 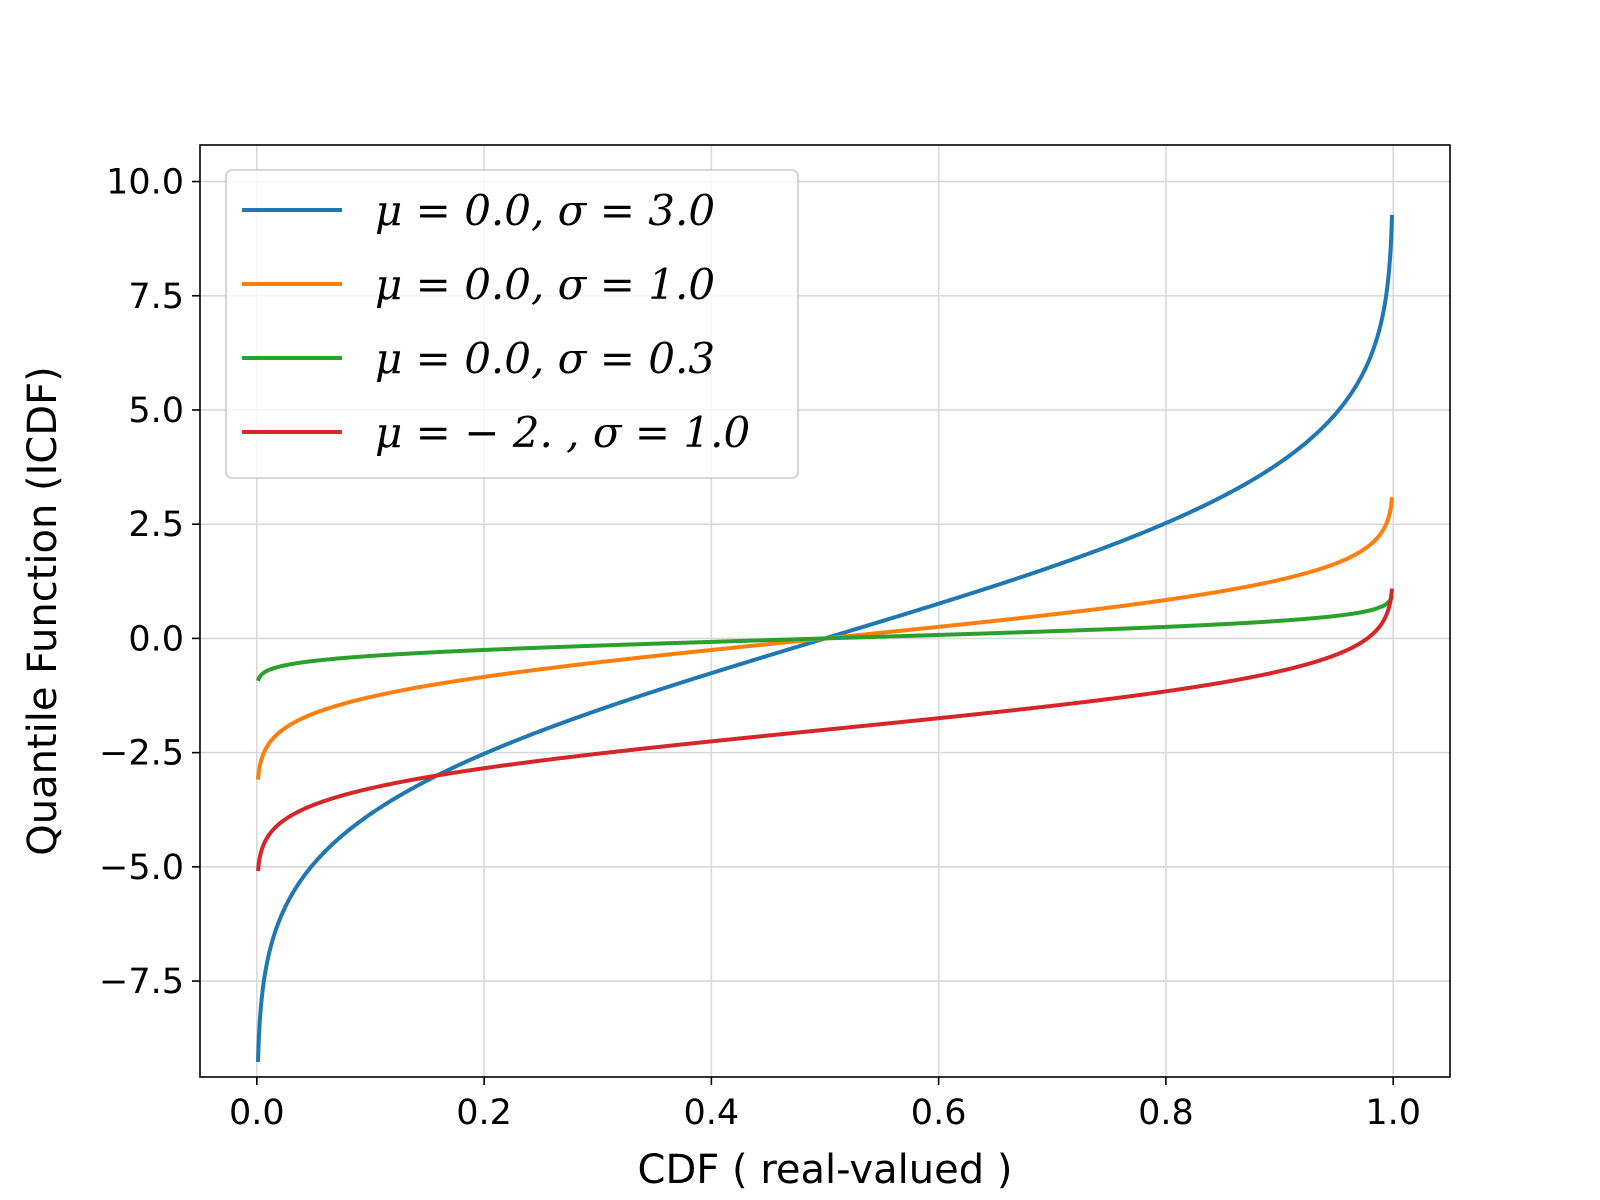 What do you see at coordinates (145, 183) in the screenshot?
I see `y-tick-label: 10.0` at bounding box center [145, 183].